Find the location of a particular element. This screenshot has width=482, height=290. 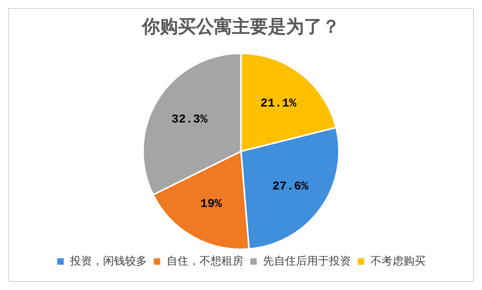

legend-label: 先自住后用于投资 is located at coordinates (307, 261).